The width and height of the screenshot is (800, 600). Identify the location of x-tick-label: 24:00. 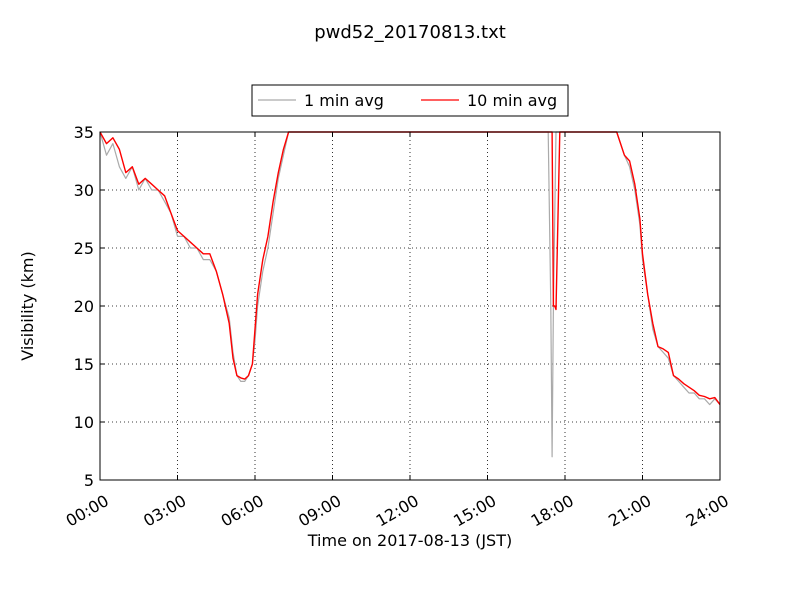
(707, 511).